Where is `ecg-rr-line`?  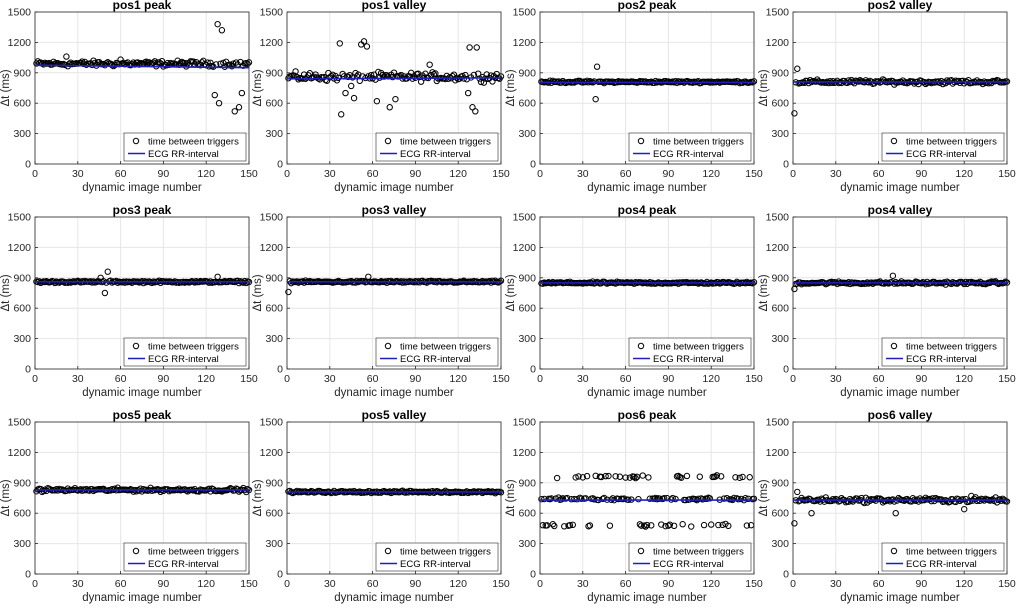
ecg-rr-line is located at coordinates (142, 66).